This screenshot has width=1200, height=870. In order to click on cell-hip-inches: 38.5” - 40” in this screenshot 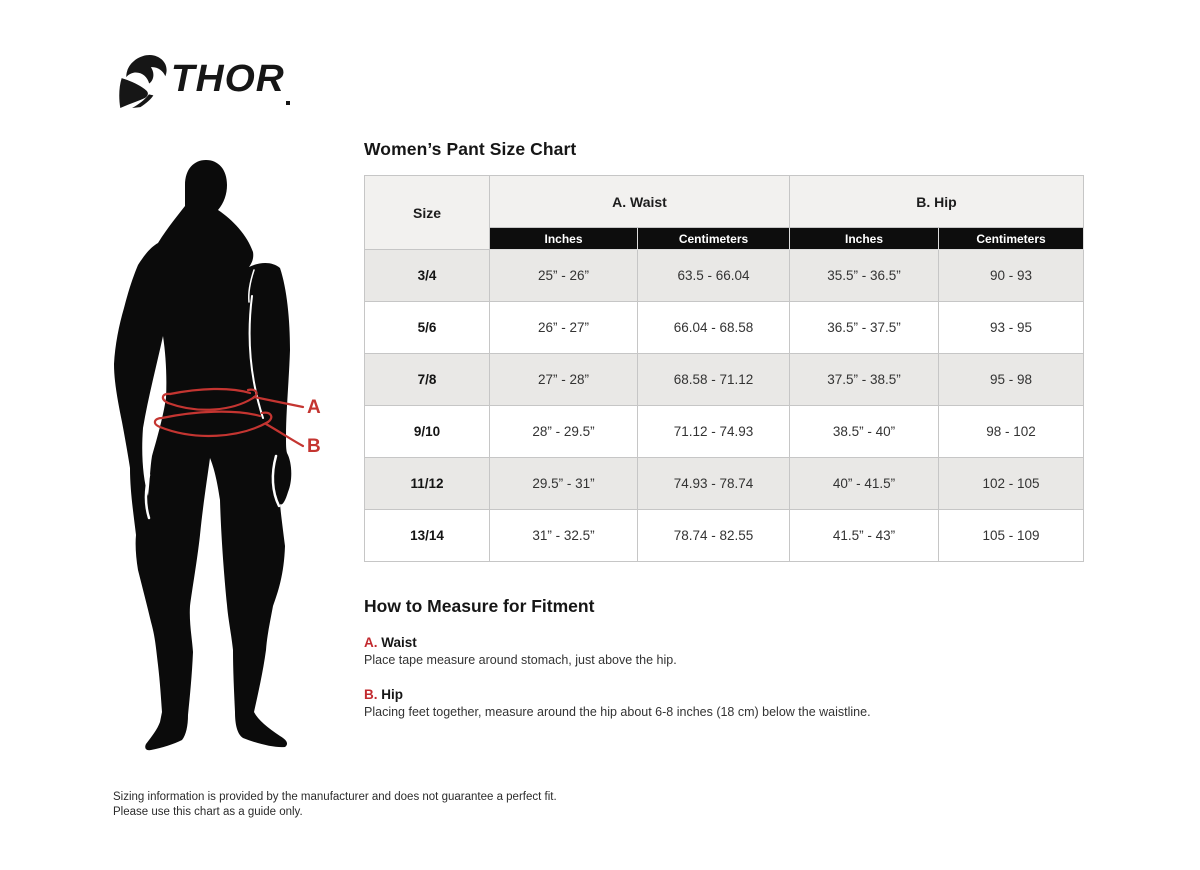, I will do `click(864, 431)`.